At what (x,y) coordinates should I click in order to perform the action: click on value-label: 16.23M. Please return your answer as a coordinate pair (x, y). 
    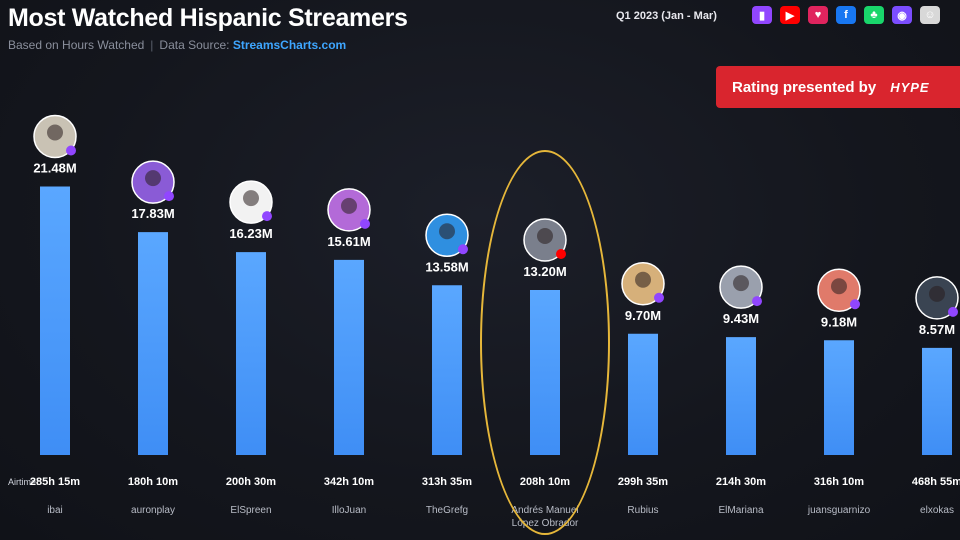
    Looking at the image, I should click on (250, 233).